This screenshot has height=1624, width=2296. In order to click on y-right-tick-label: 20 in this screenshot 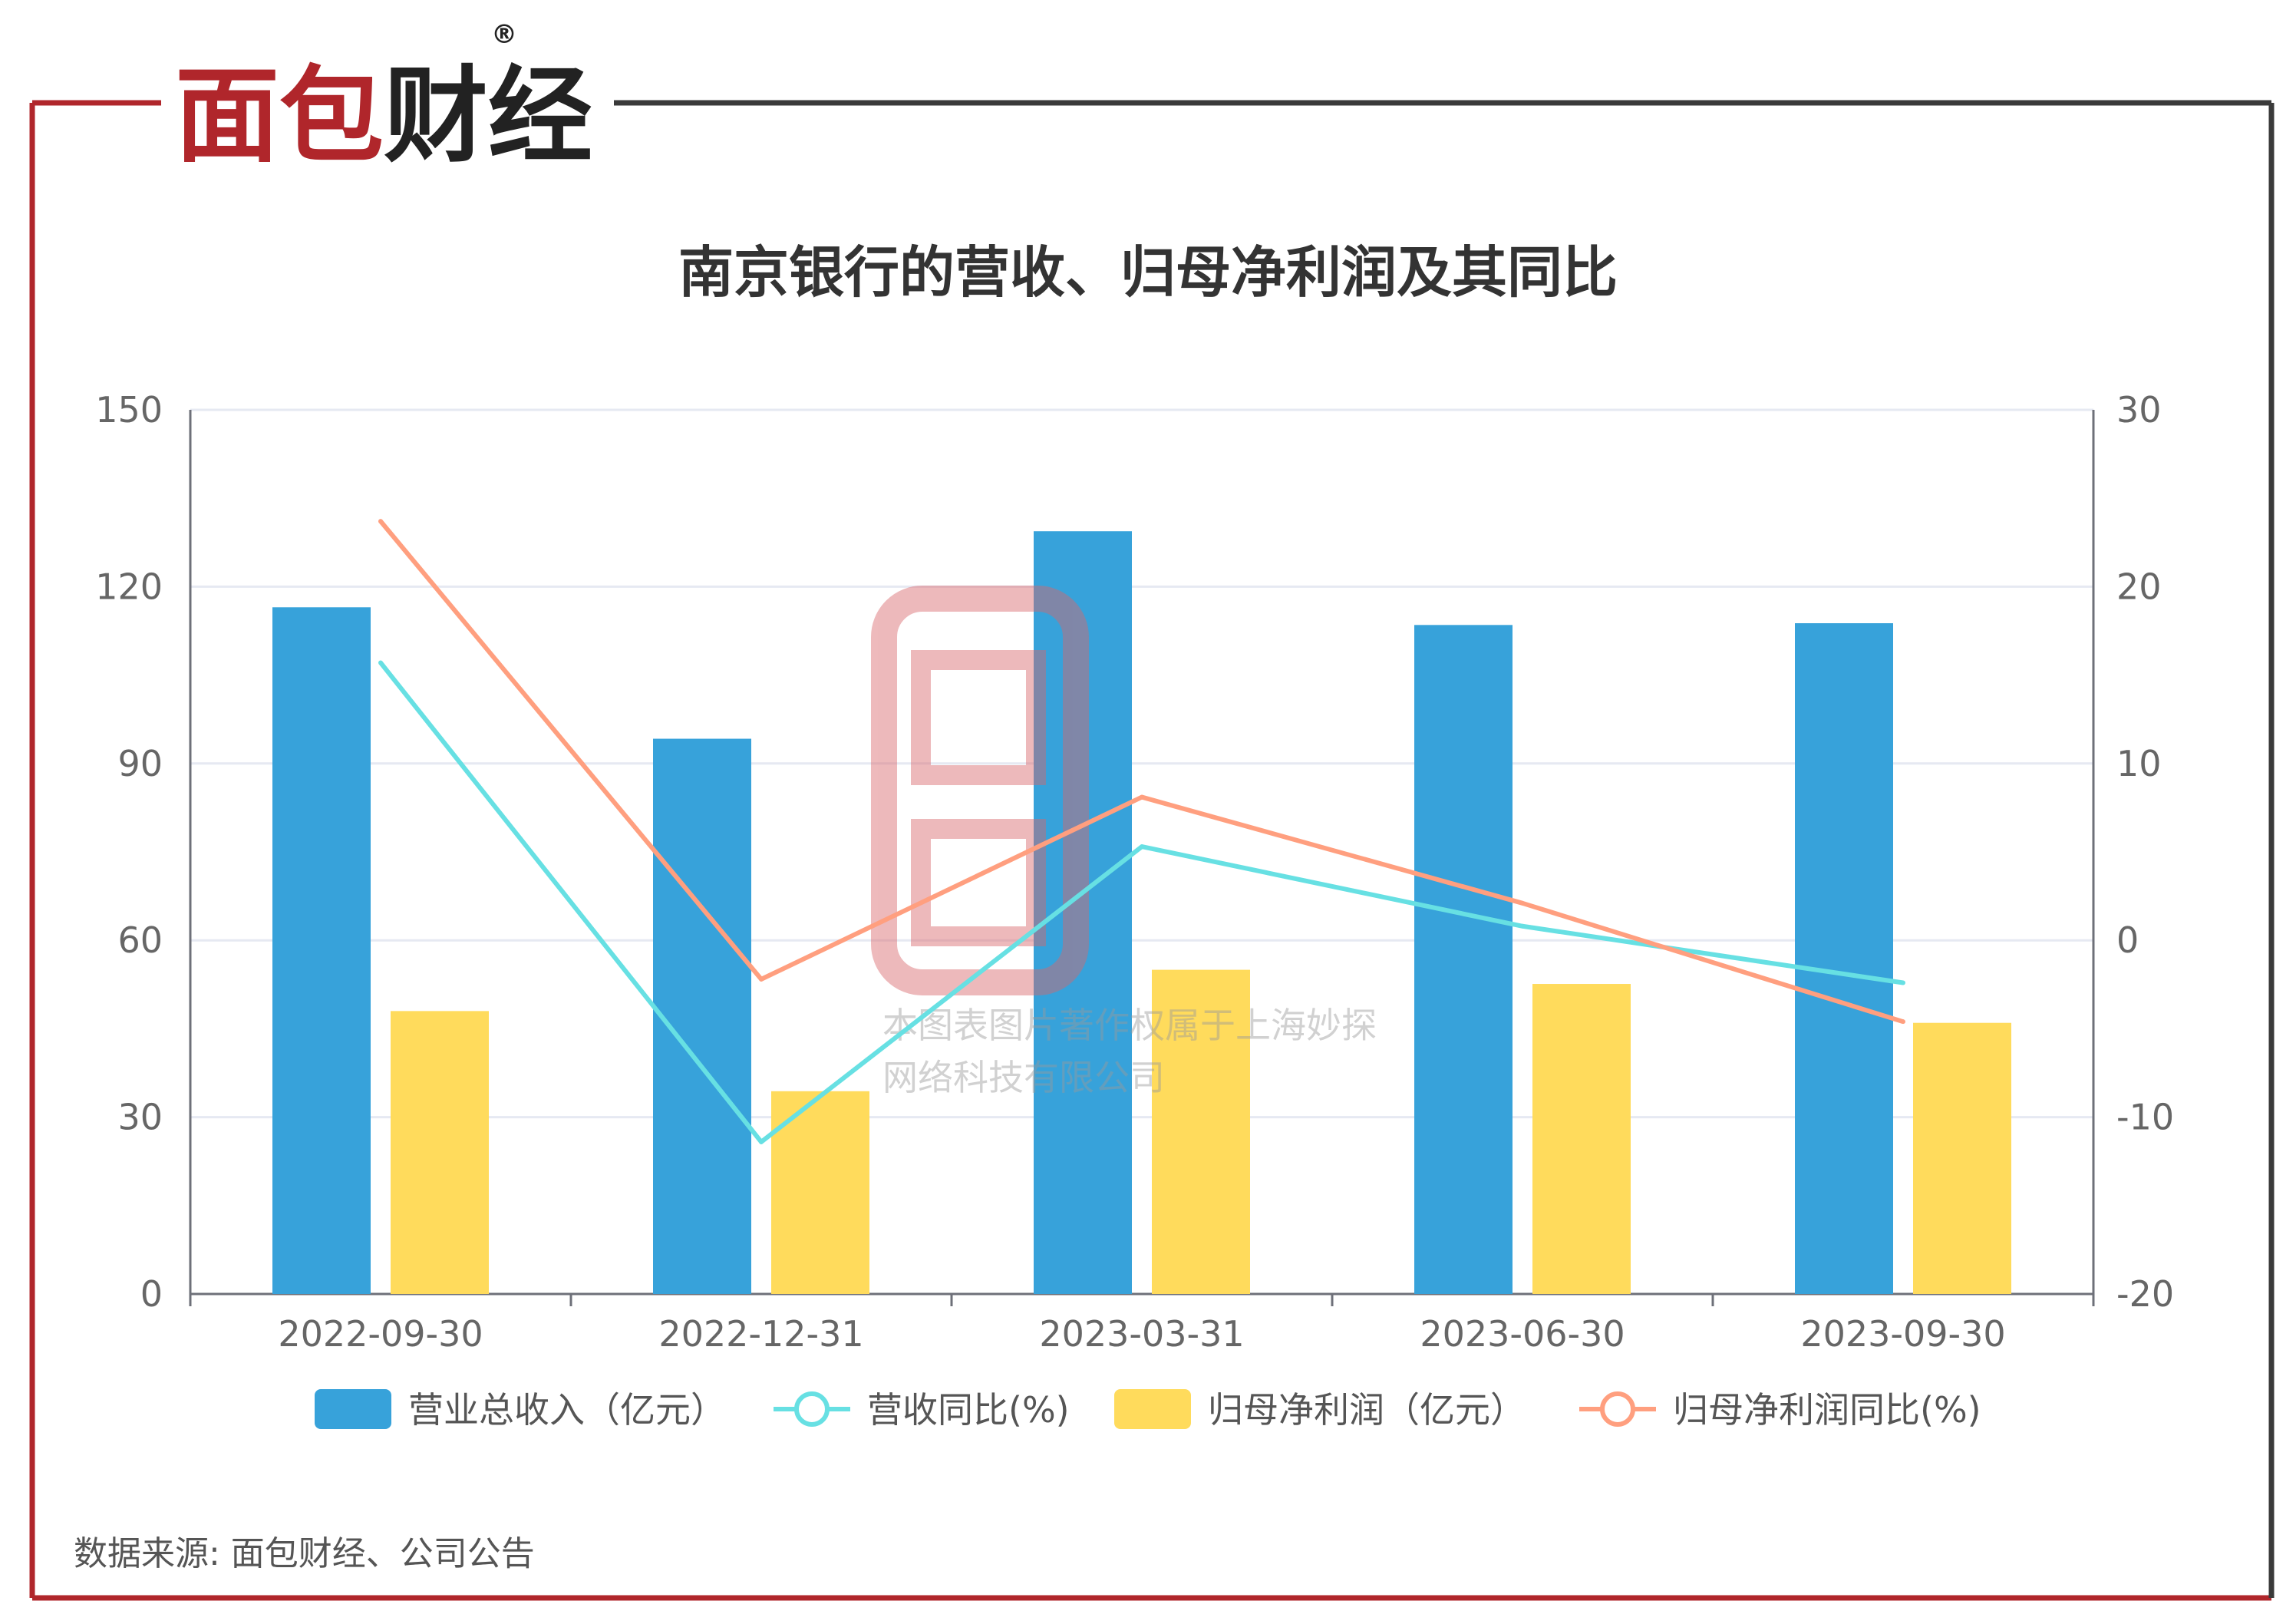, I will do `click(2139, 586)`.